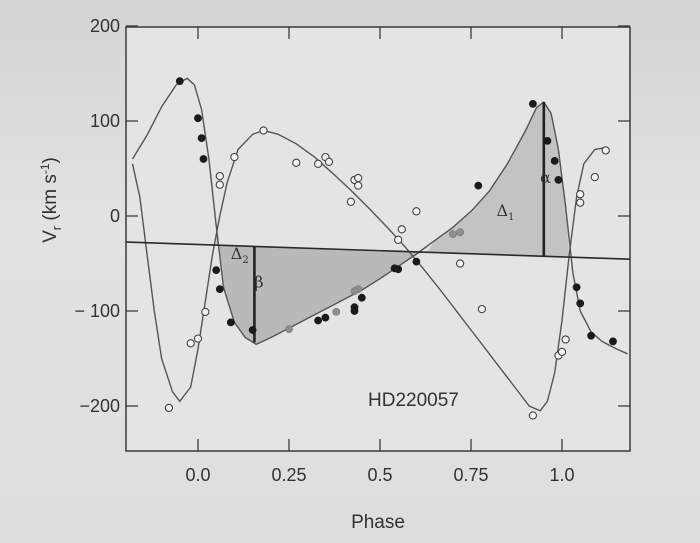 The width and height of the screenshot is (700, 543). I want to click on y-axis-title: Vr (km s-1), so click(51, 200).